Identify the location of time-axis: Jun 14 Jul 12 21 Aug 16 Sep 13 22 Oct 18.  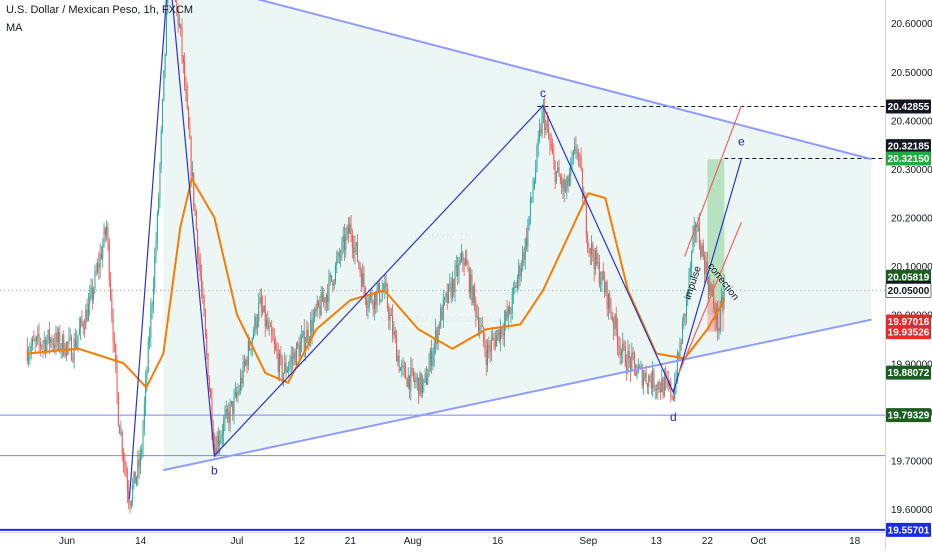
(460, 541).